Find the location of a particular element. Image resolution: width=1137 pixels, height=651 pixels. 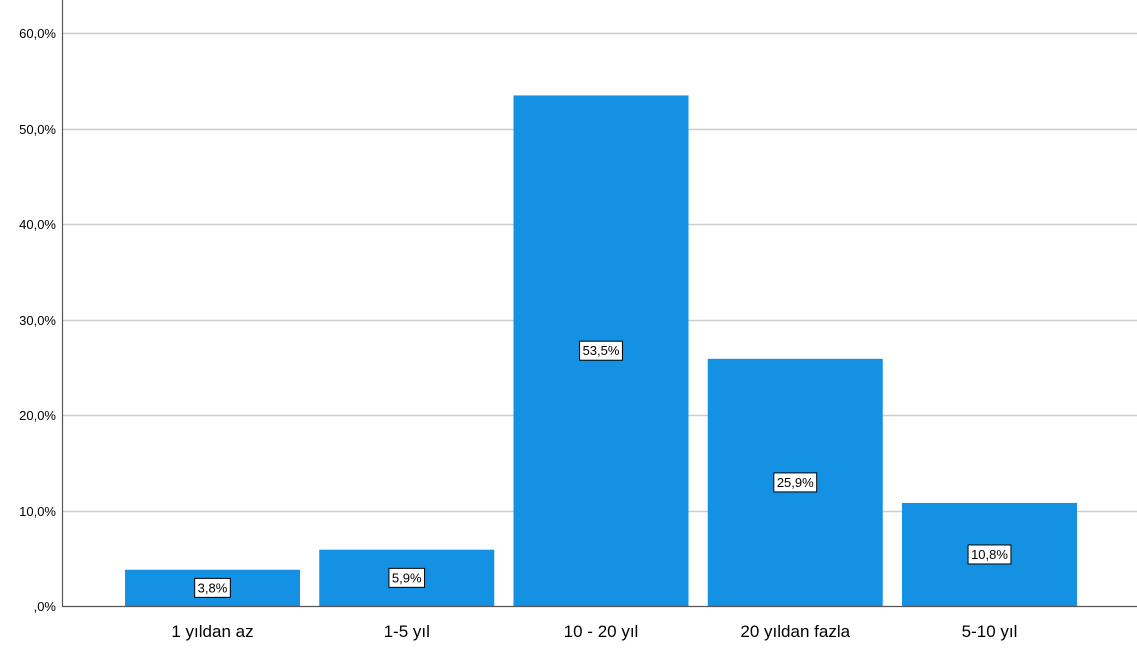

data-label-text: 53,5% is located at coordinates (601, 350).